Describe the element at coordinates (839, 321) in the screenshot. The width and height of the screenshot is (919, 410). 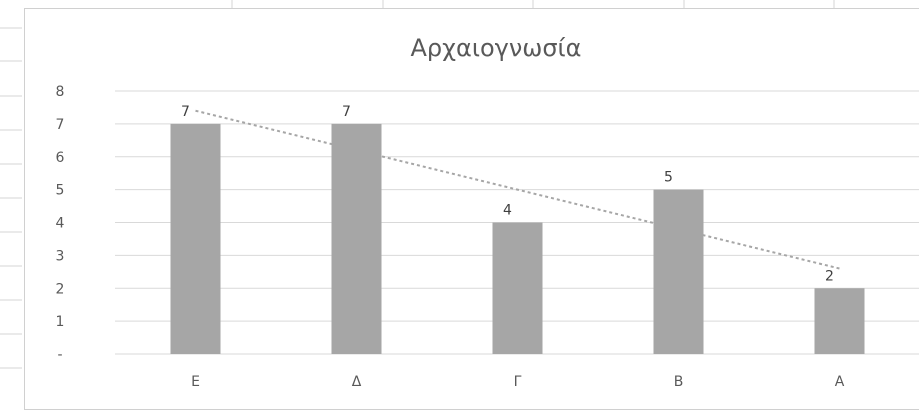
I see `bar-Α` at that location.